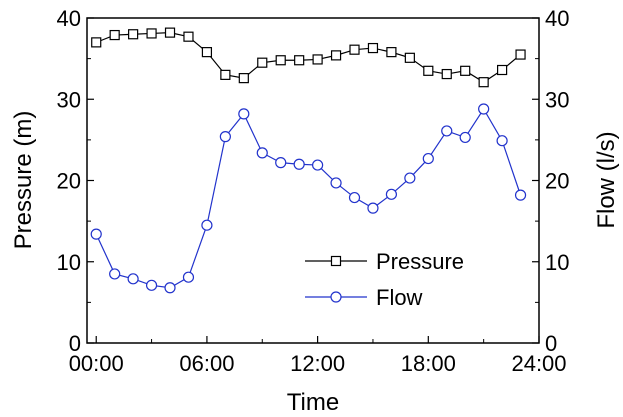 Image resolution: width=623 pixels, height=417 pixels. What do you see at coordinates (384, 279) in the screenshot?
I see `legend: Pressure Flow` at bounding box center [384, 279].